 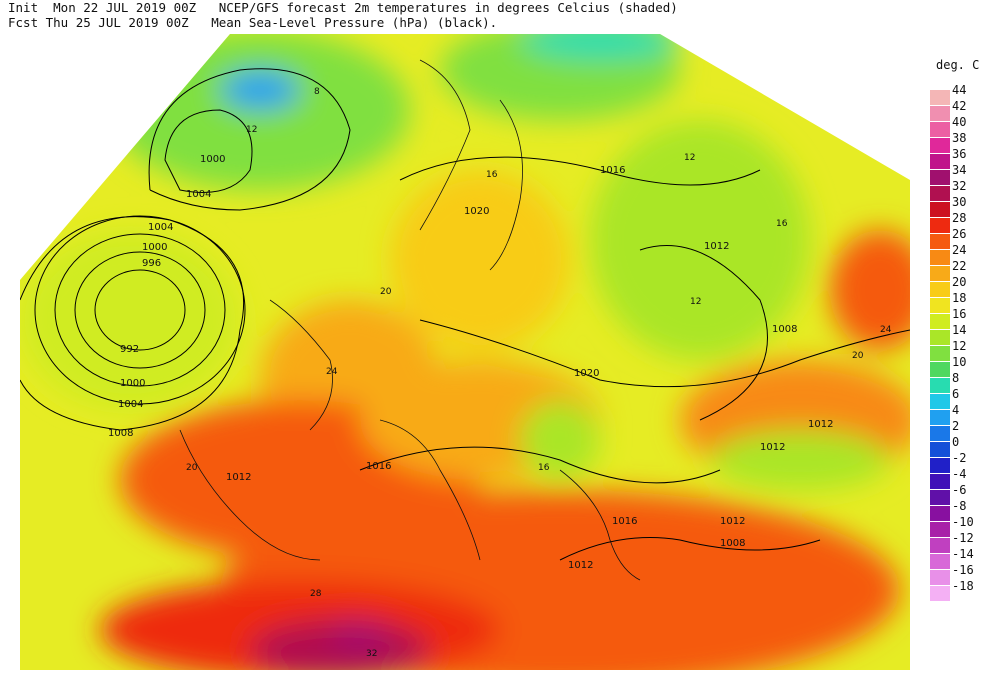 I want to click on legend-label: 30, so click(x=959, y=202).